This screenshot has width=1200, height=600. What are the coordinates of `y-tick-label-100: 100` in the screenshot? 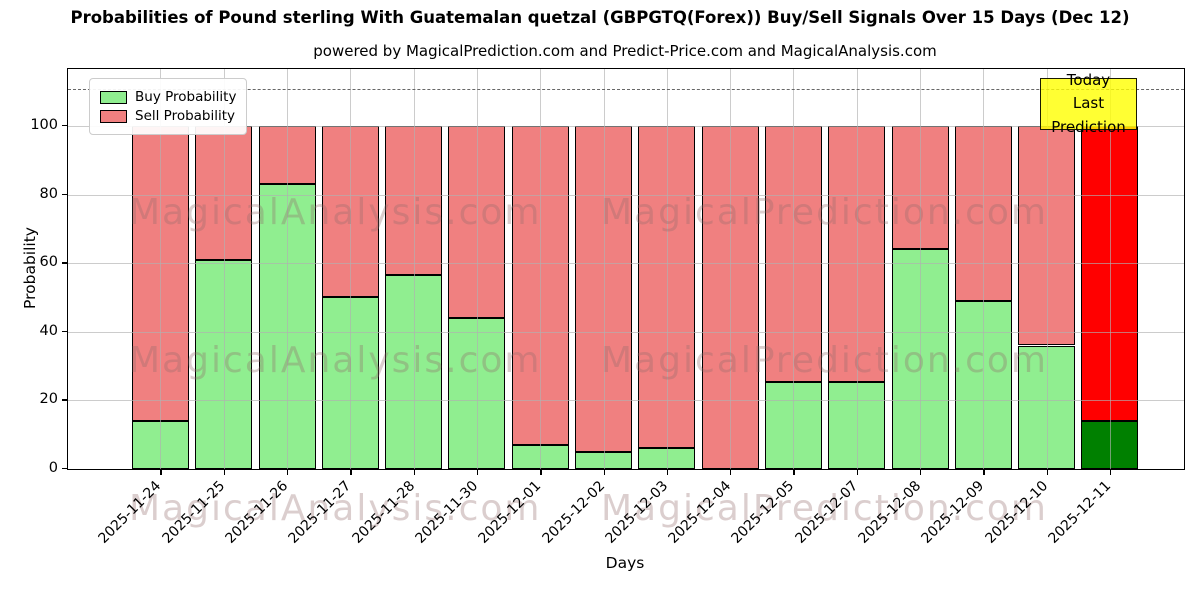 It's located at (44, 124).